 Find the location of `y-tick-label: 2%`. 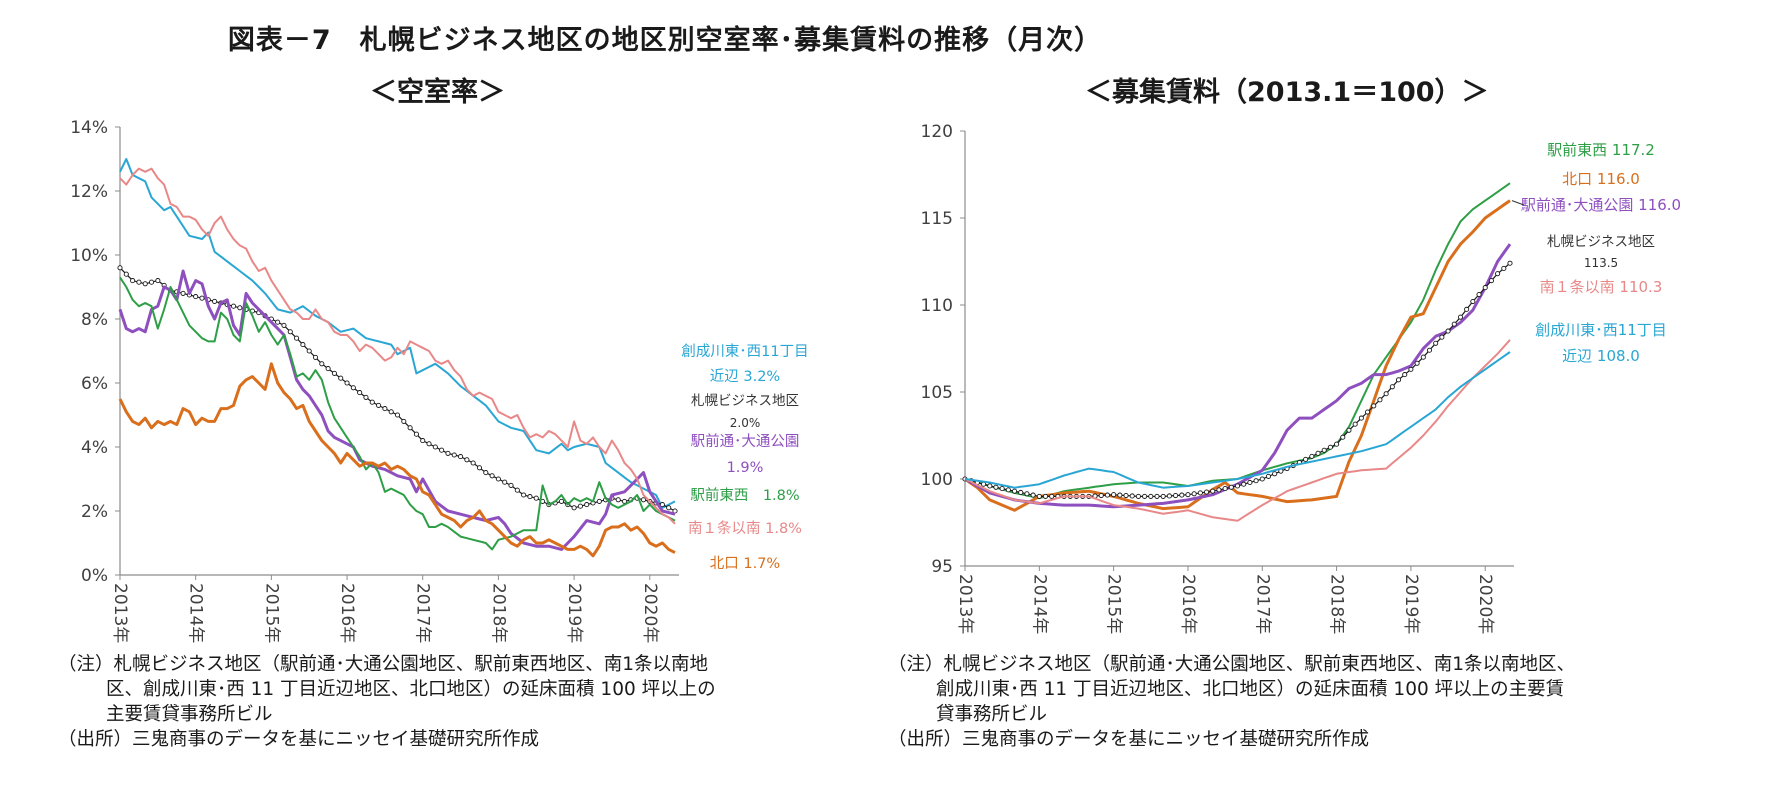

y-tick-label: 2% is located at coordinates (94, 512).